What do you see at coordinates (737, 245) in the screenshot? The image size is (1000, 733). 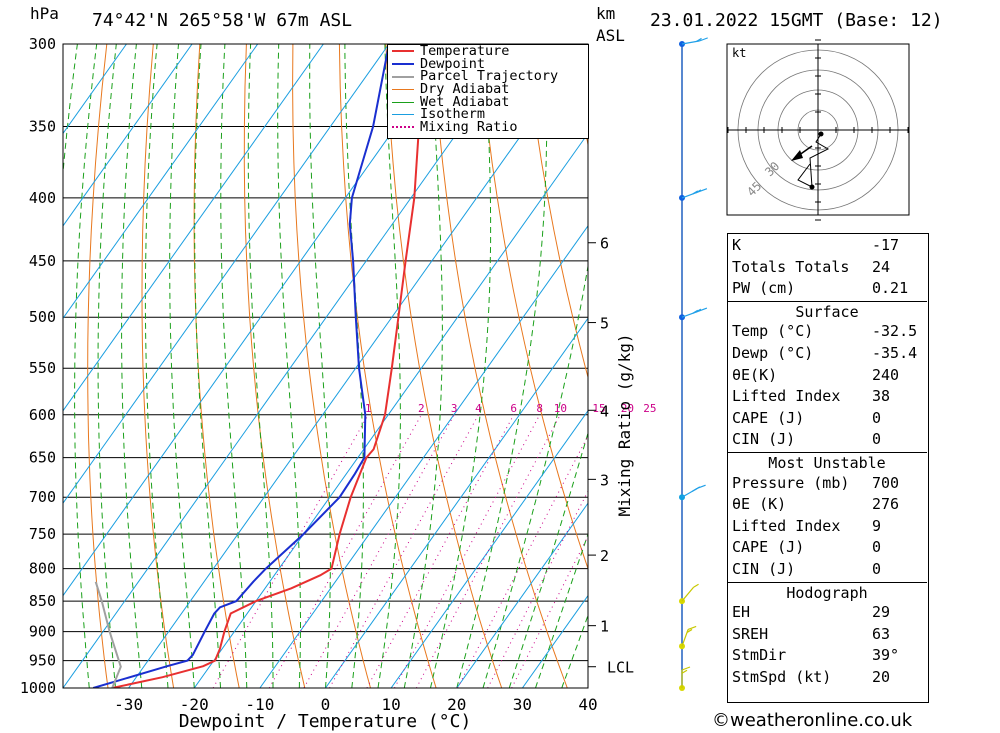 I see `index-label: K` at bounding box center [737, 245].